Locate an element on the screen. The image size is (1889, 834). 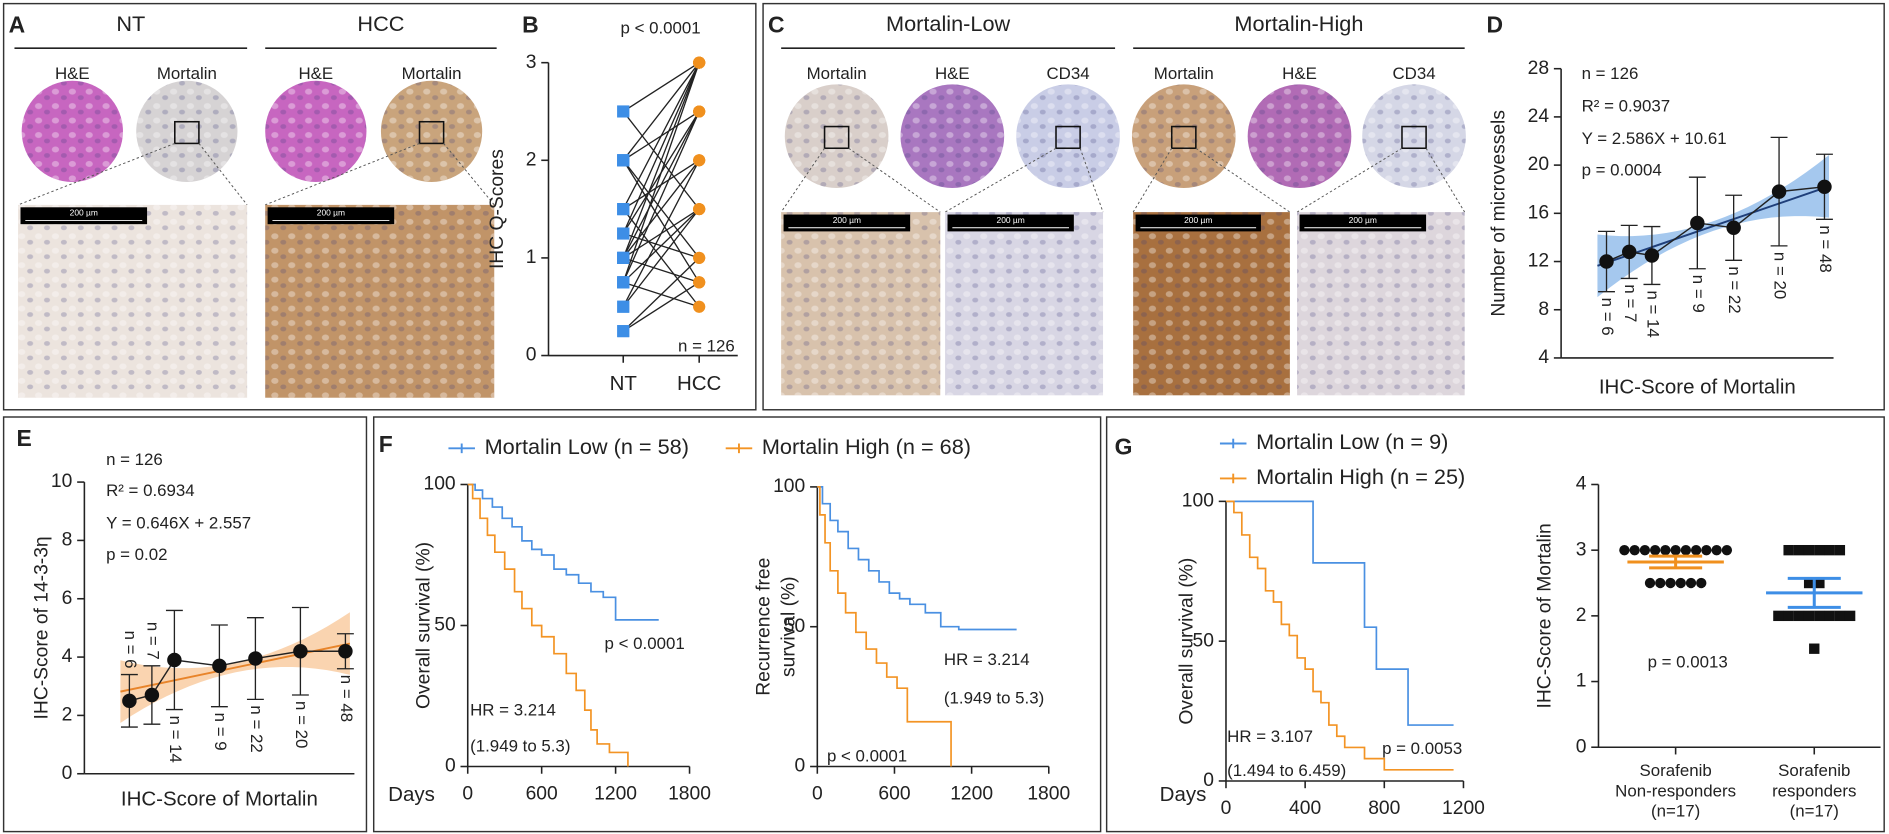
x-tick-label: 0 is located at coordinates (1226, 808).